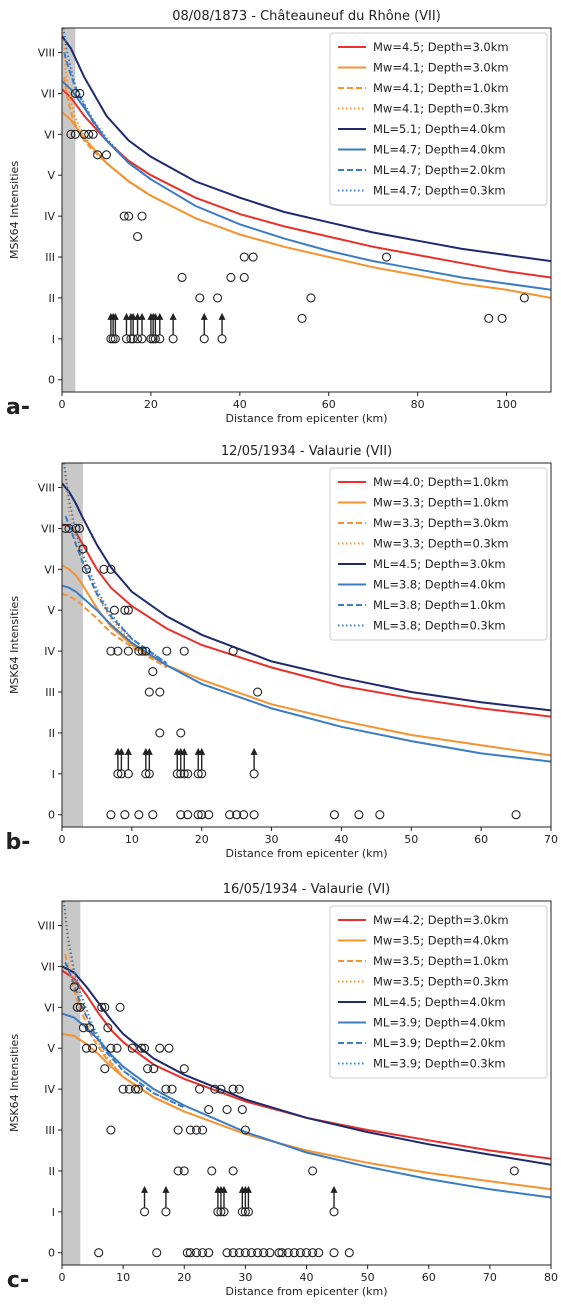  What do you see at coordinates (439, 191) in the screenshot?
I see `legend-label-8: ML=4.7; Depth=0.3km` at bounding box center [439, 191].